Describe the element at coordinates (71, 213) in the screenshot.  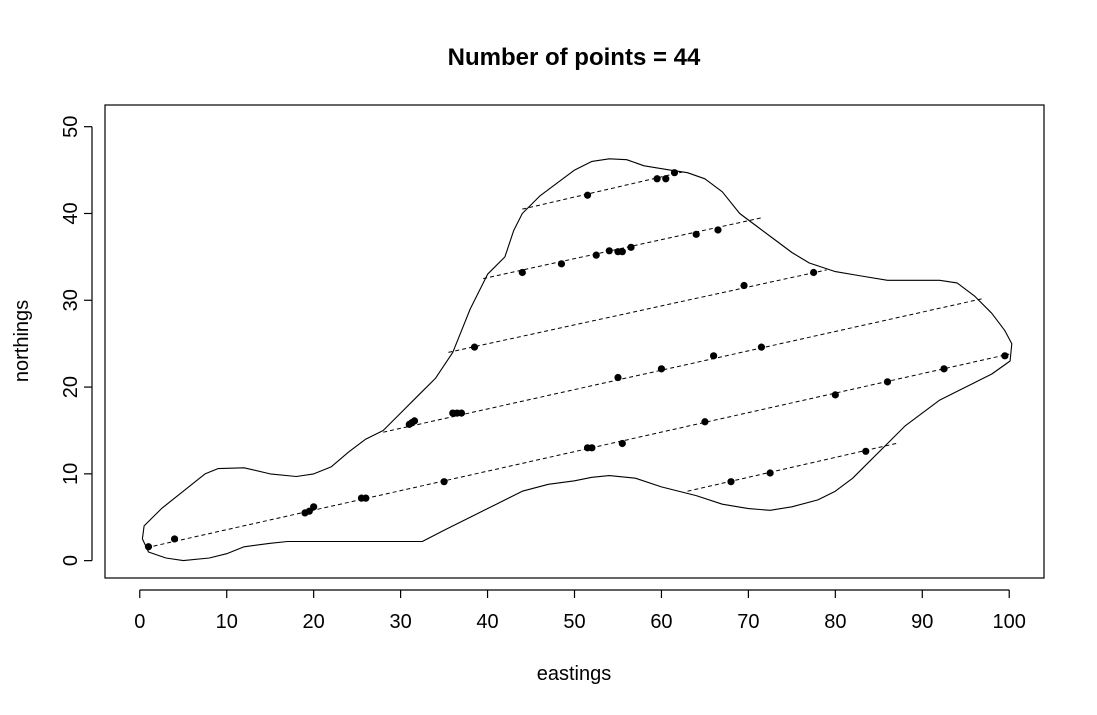
I see `y-tick-label: 40` at that location.